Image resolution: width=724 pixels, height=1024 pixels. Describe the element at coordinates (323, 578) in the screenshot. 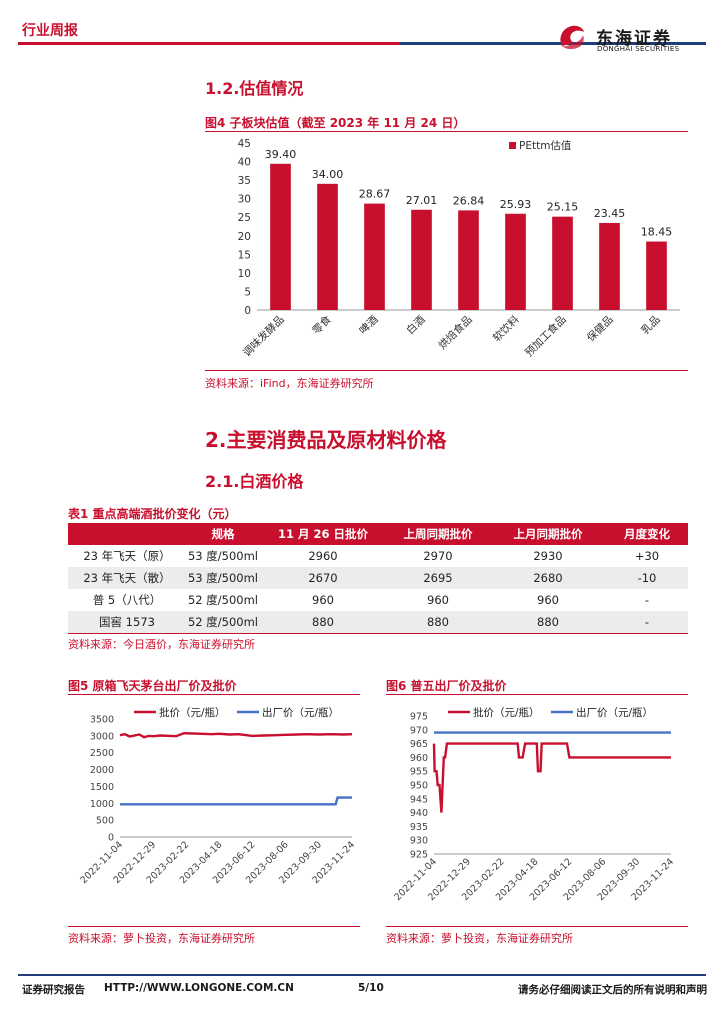

I see `table-cell: 2670` at that location.